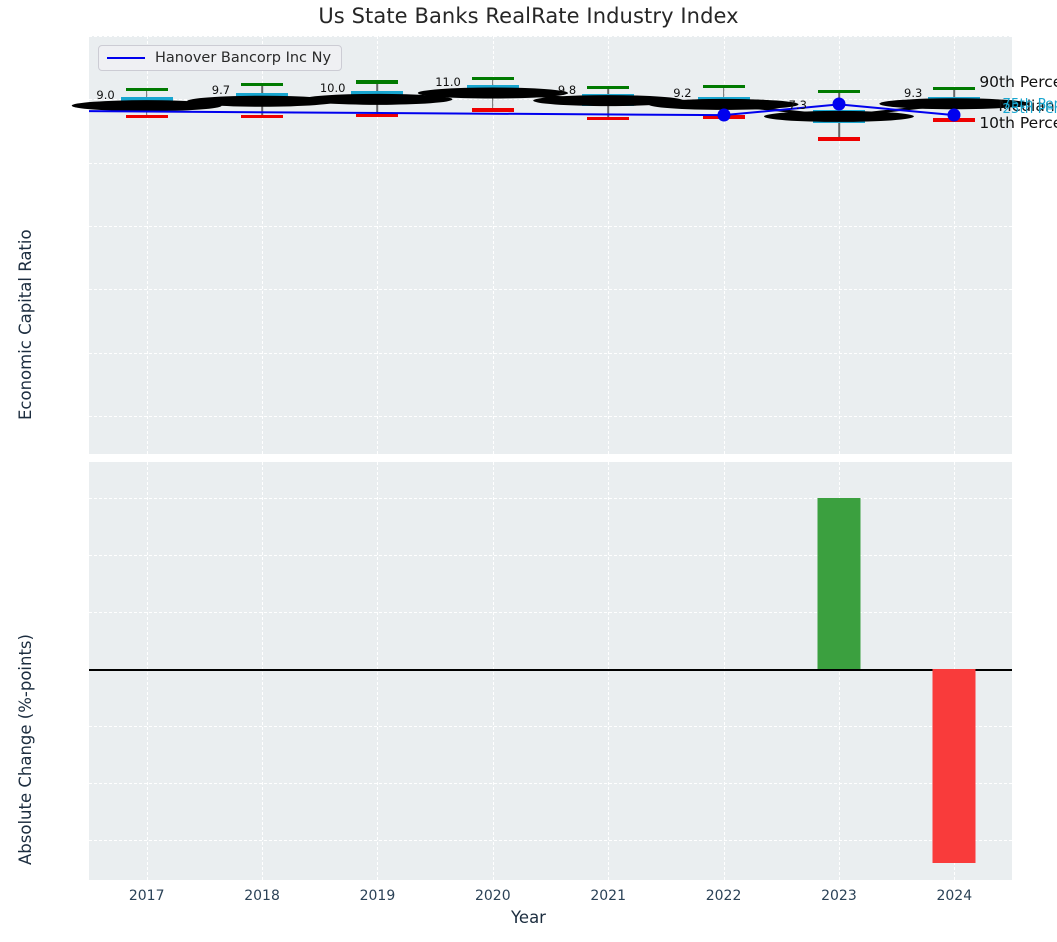 The height and width of the screenshot is (942, 1057). What do you see at coordinates (448, 82) in the screenshot?
I see `median-value-label: 11.0` at bounding box center [448, 82].